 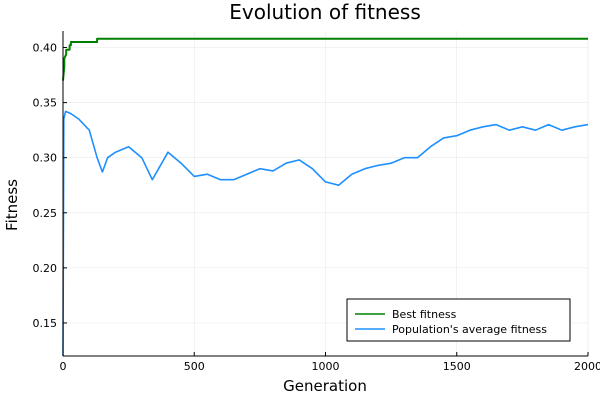 What do you see at coordinates (45, 213) in the screenshot?
I see `y-tick-label: 0.25` at bounding box center [45, 213].